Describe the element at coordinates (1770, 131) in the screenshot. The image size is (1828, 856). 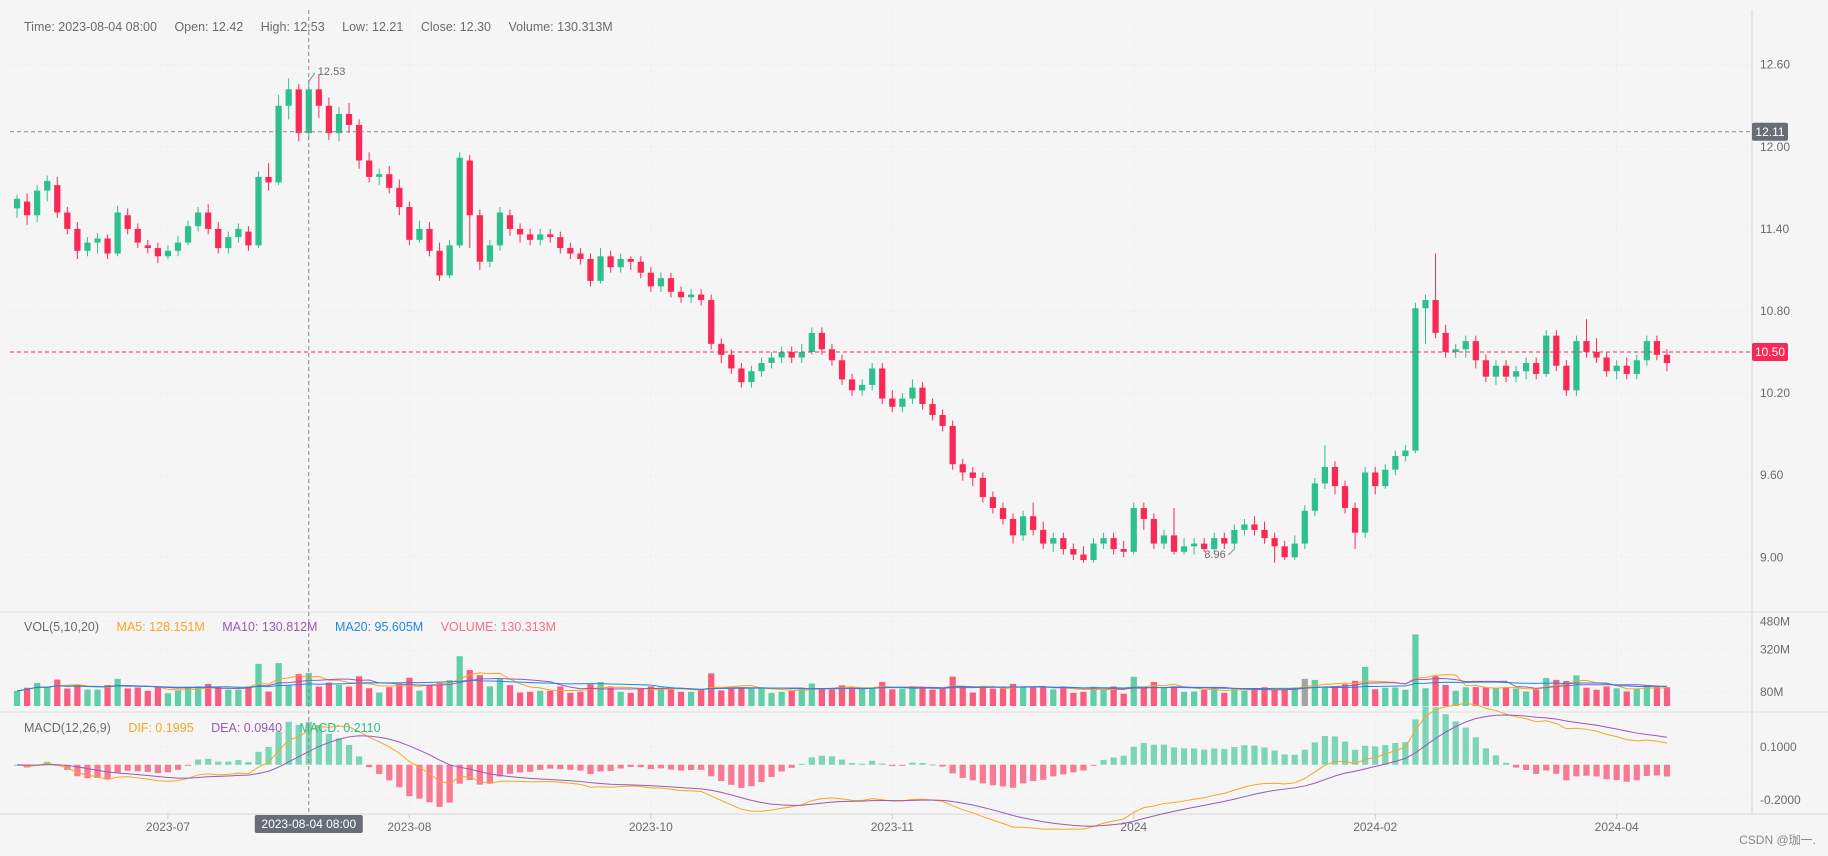
I see `crosshair-price-tag` at that location.